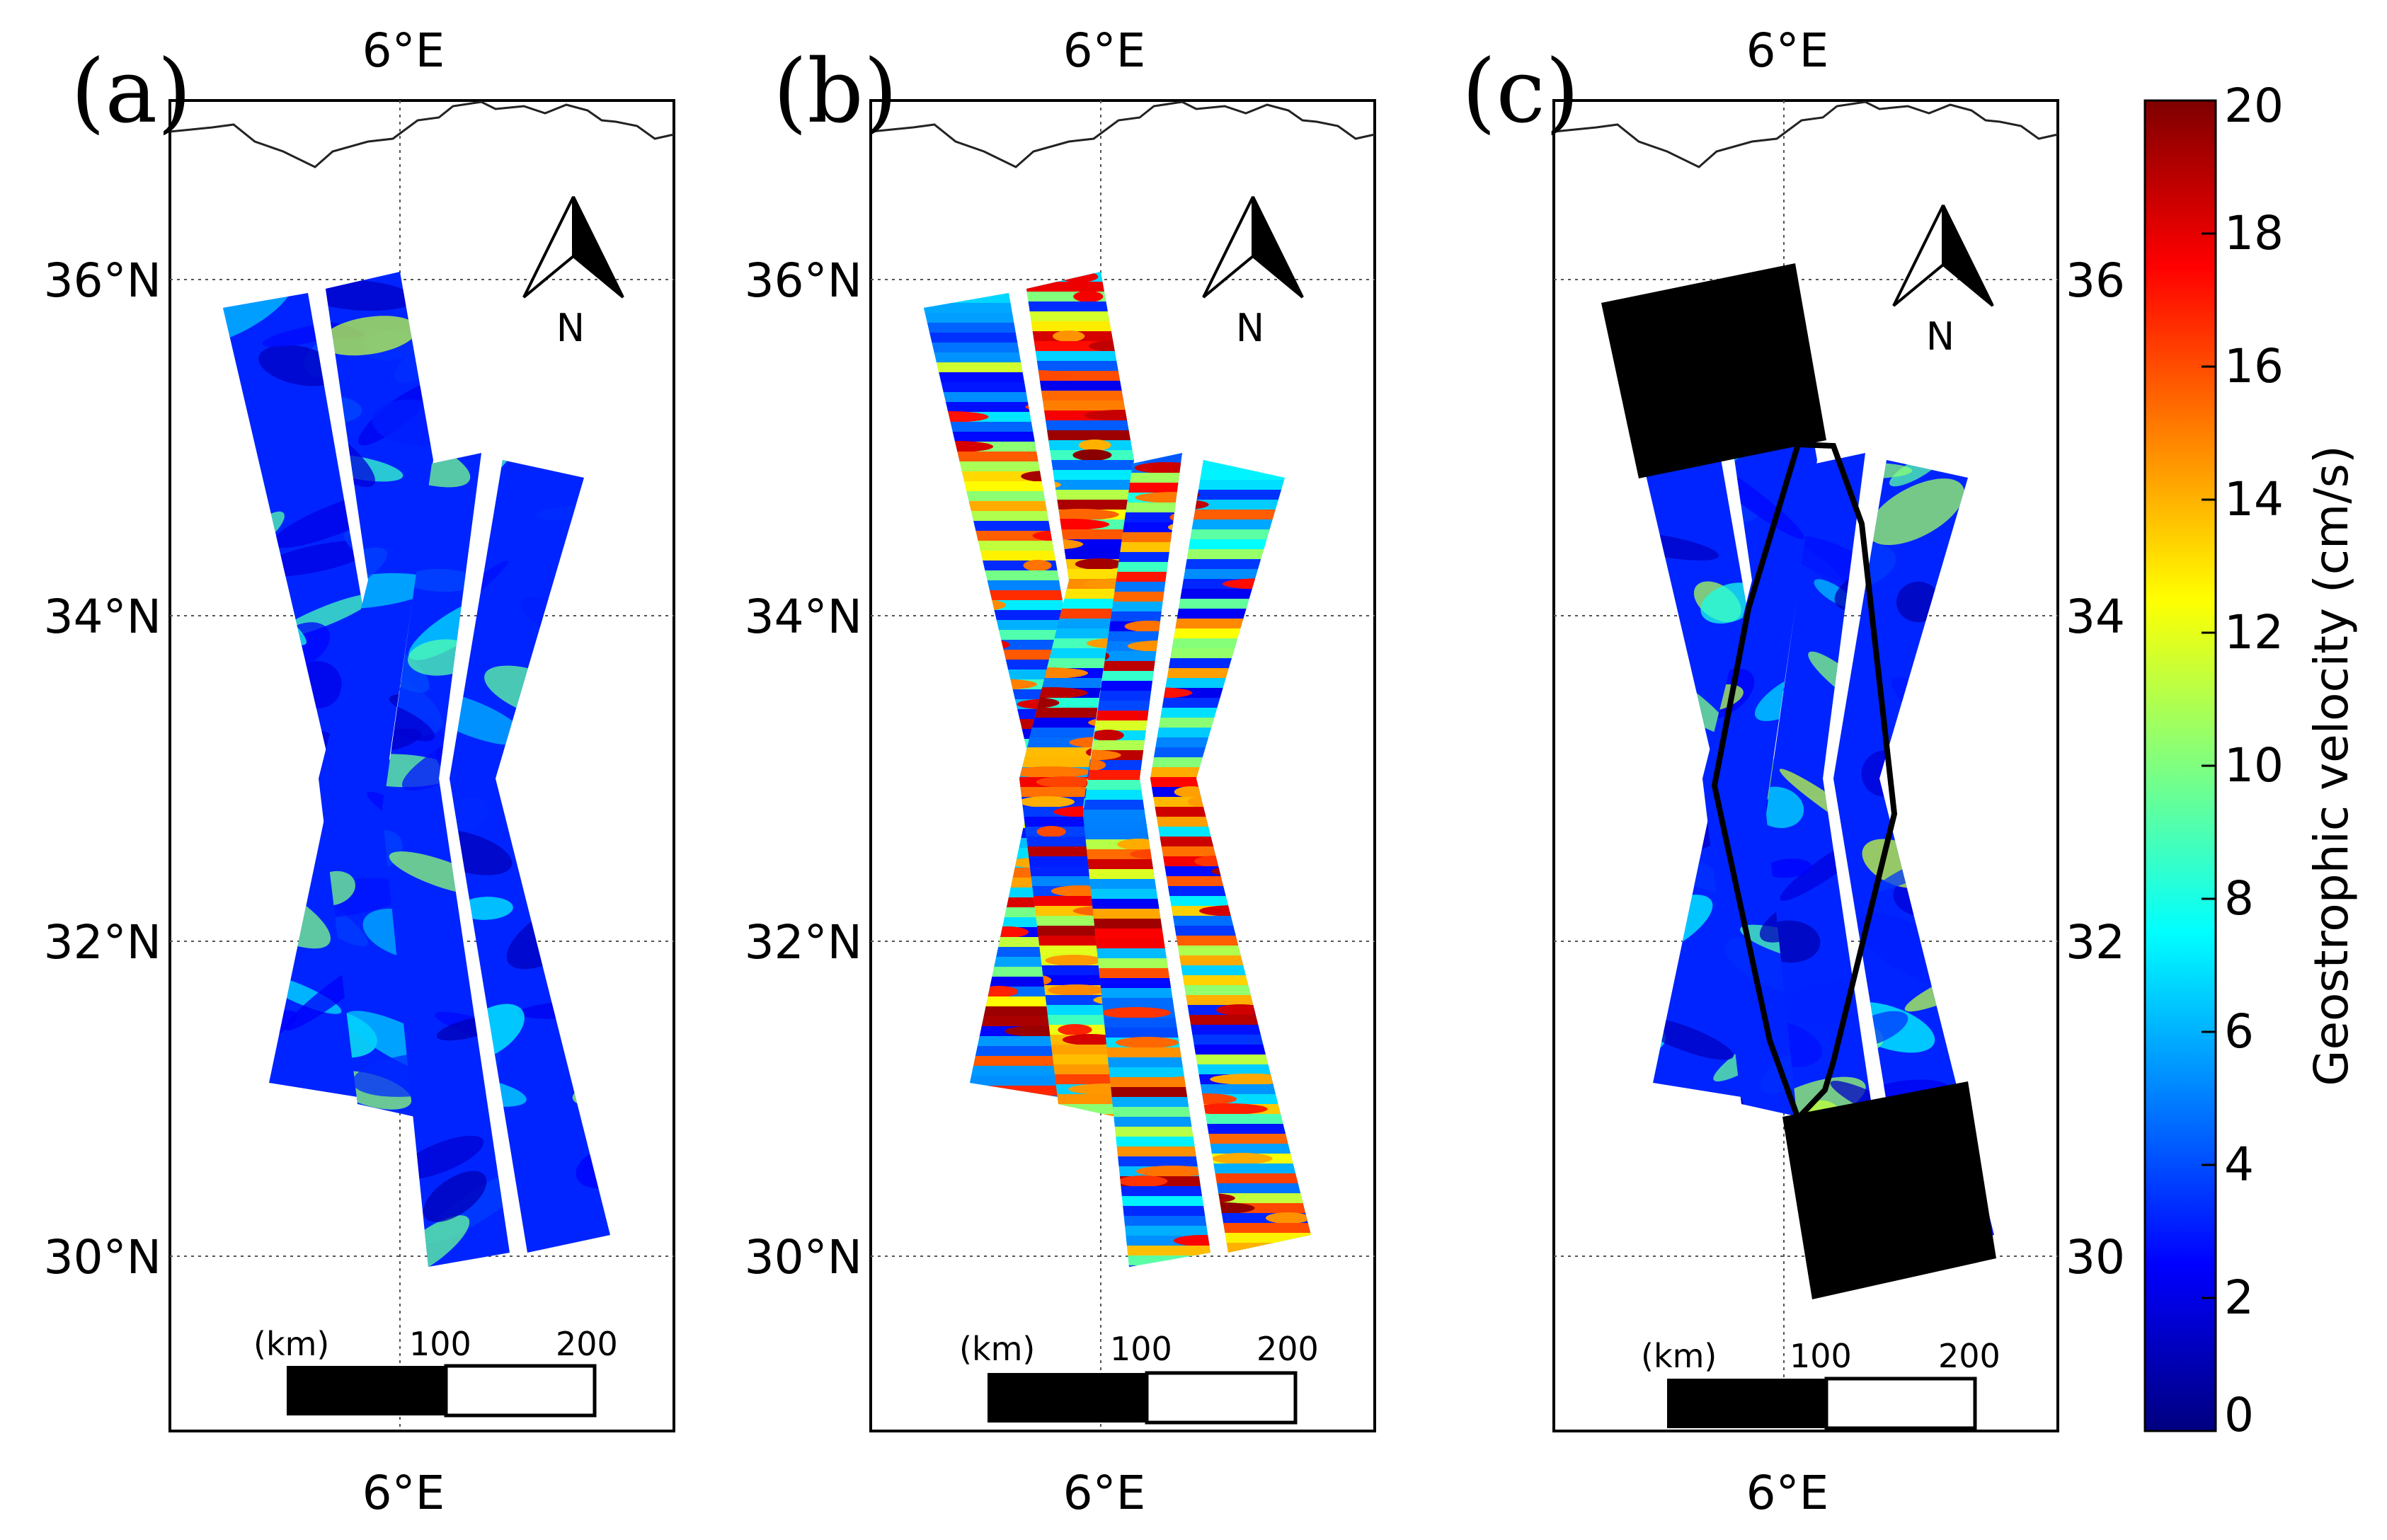  Describe the element at coordinates (2254, 106) in the screenshot. I see `colorbar-tick-label: 20` at that location.